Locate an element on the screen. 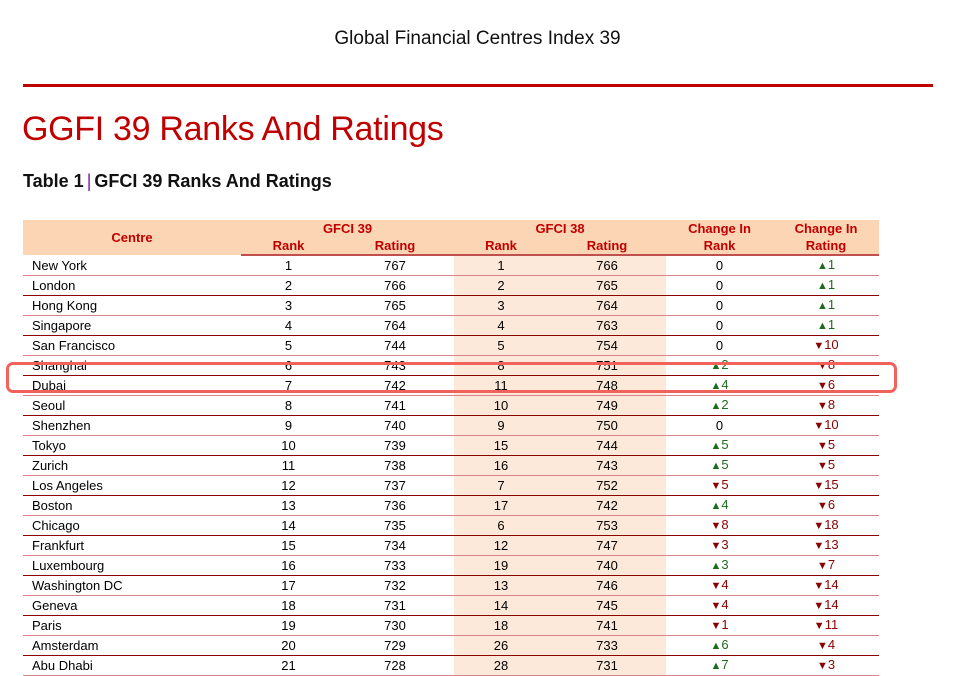 The image size is (980, 676). cell-centre: Dubai is located at coordinates (132, 385).